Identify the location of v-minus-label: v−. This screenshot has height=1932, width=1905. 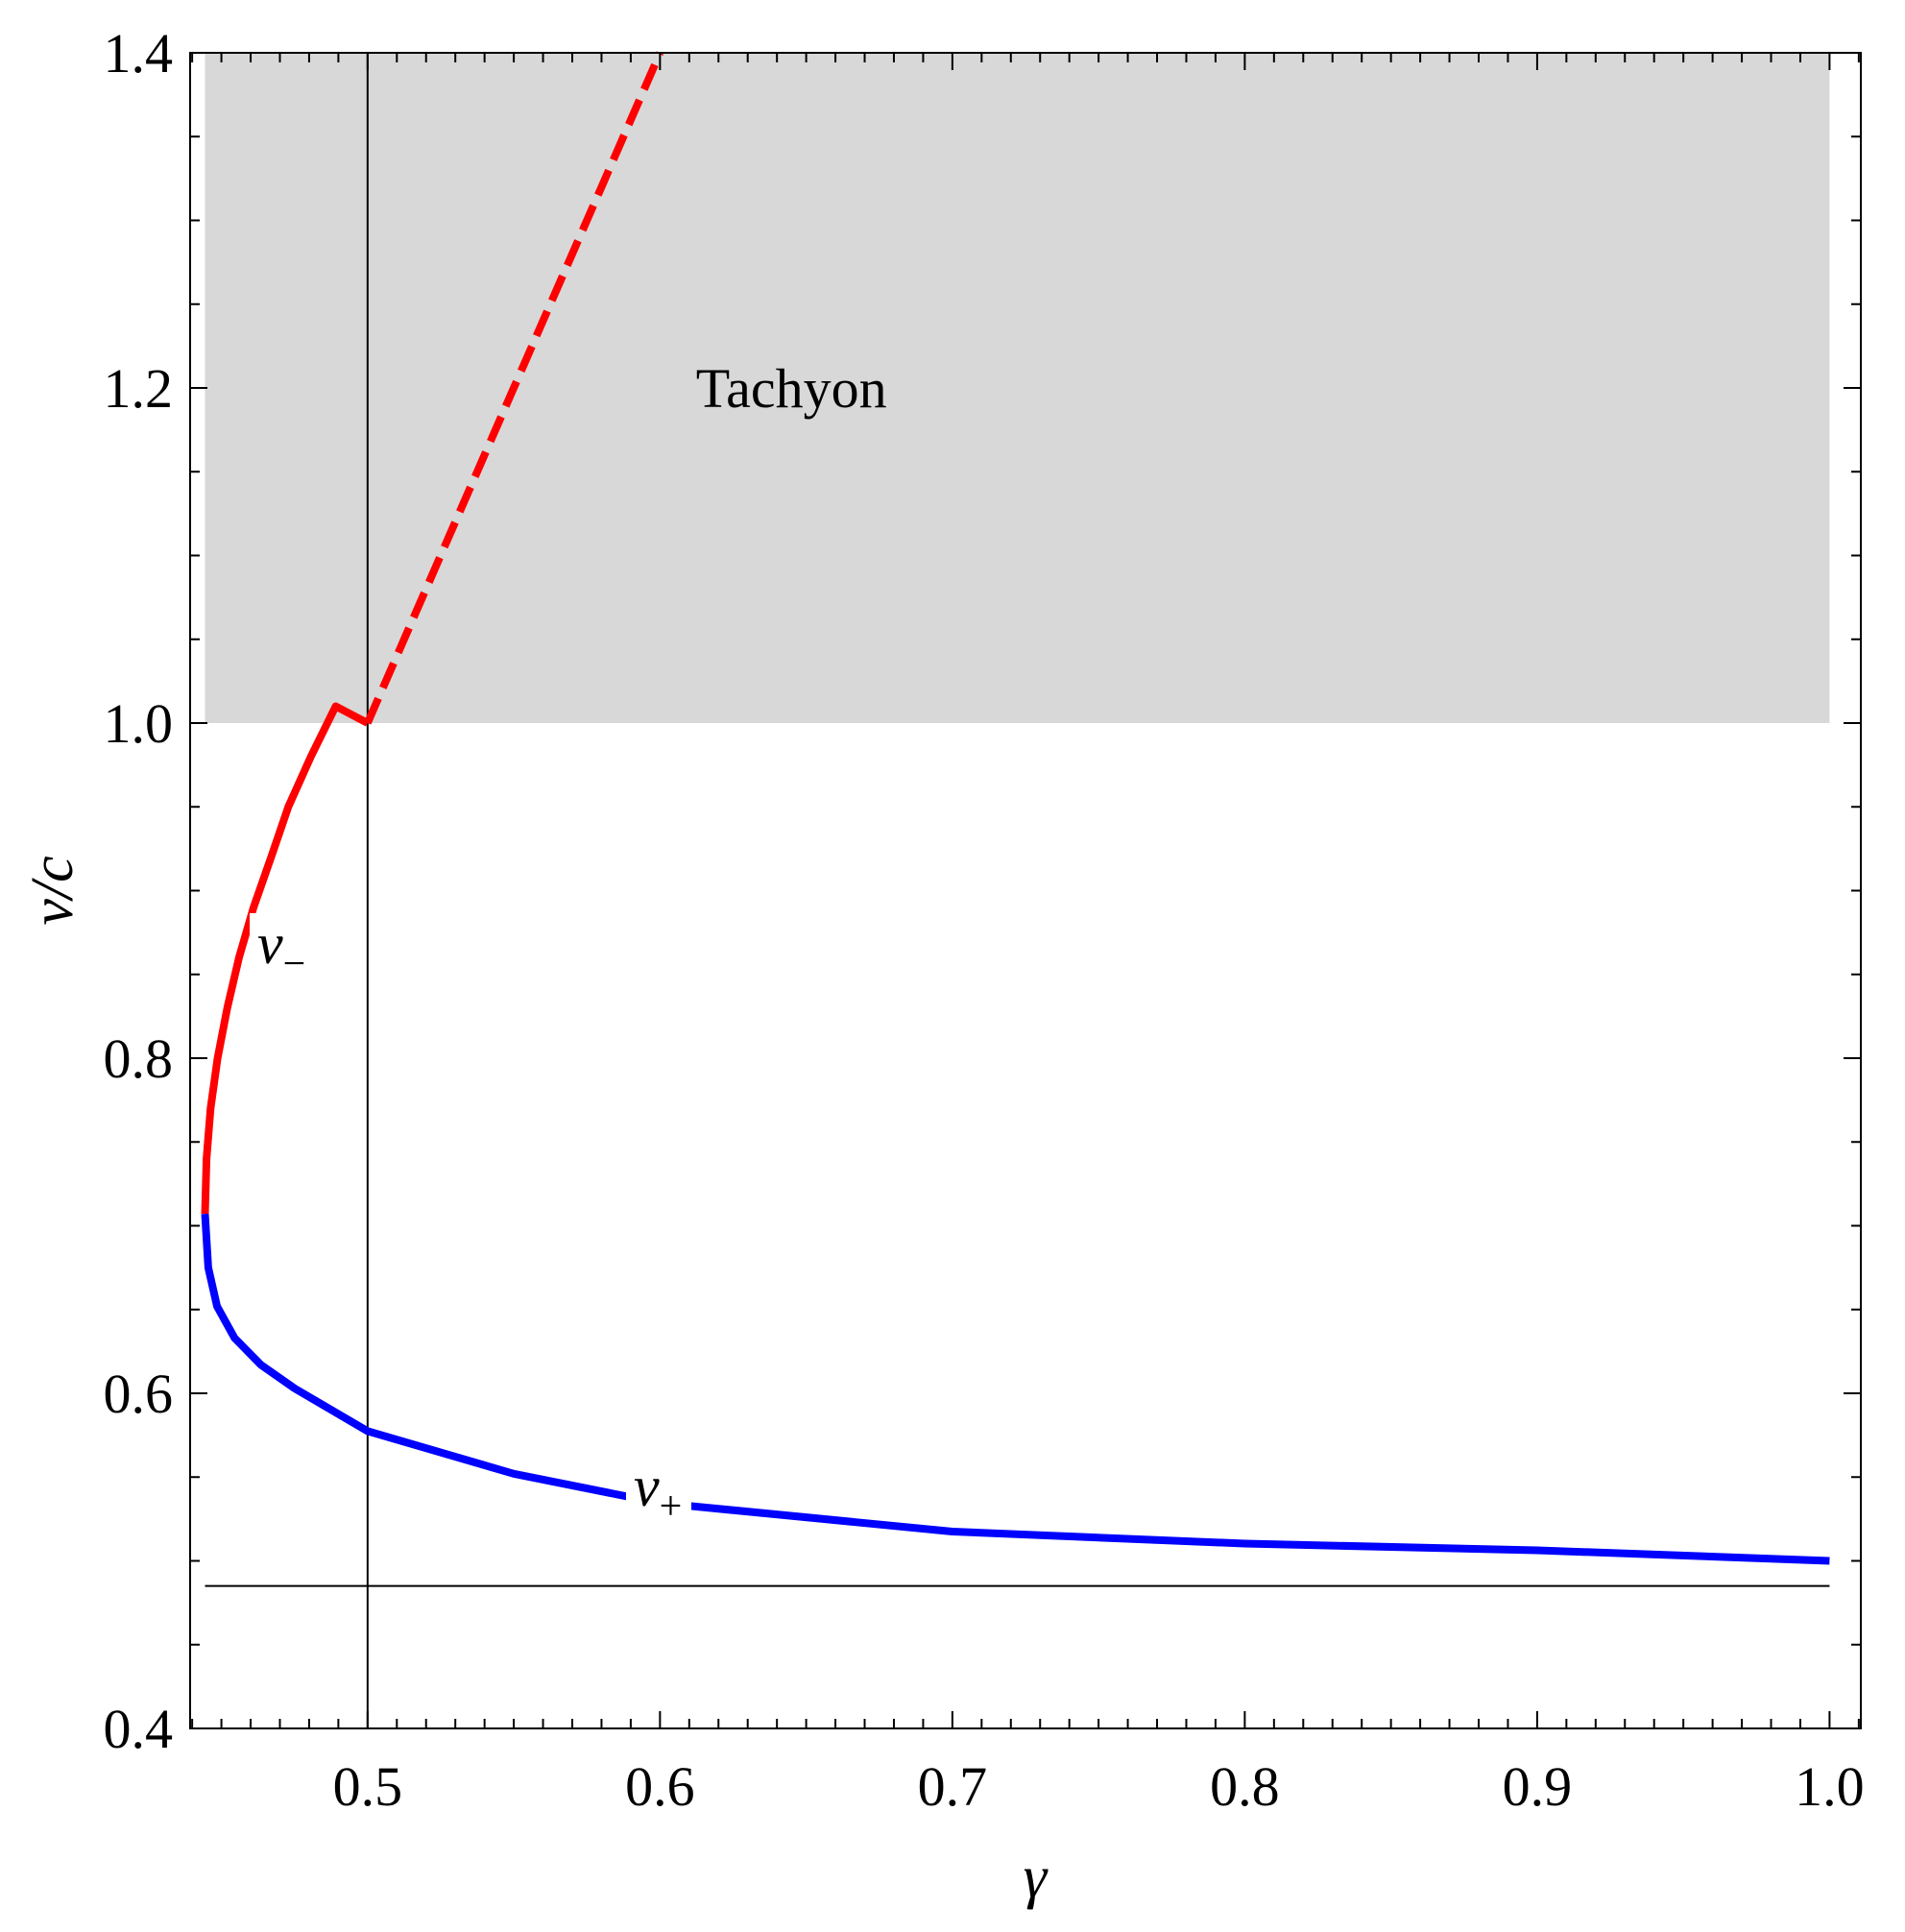
(282, 949).